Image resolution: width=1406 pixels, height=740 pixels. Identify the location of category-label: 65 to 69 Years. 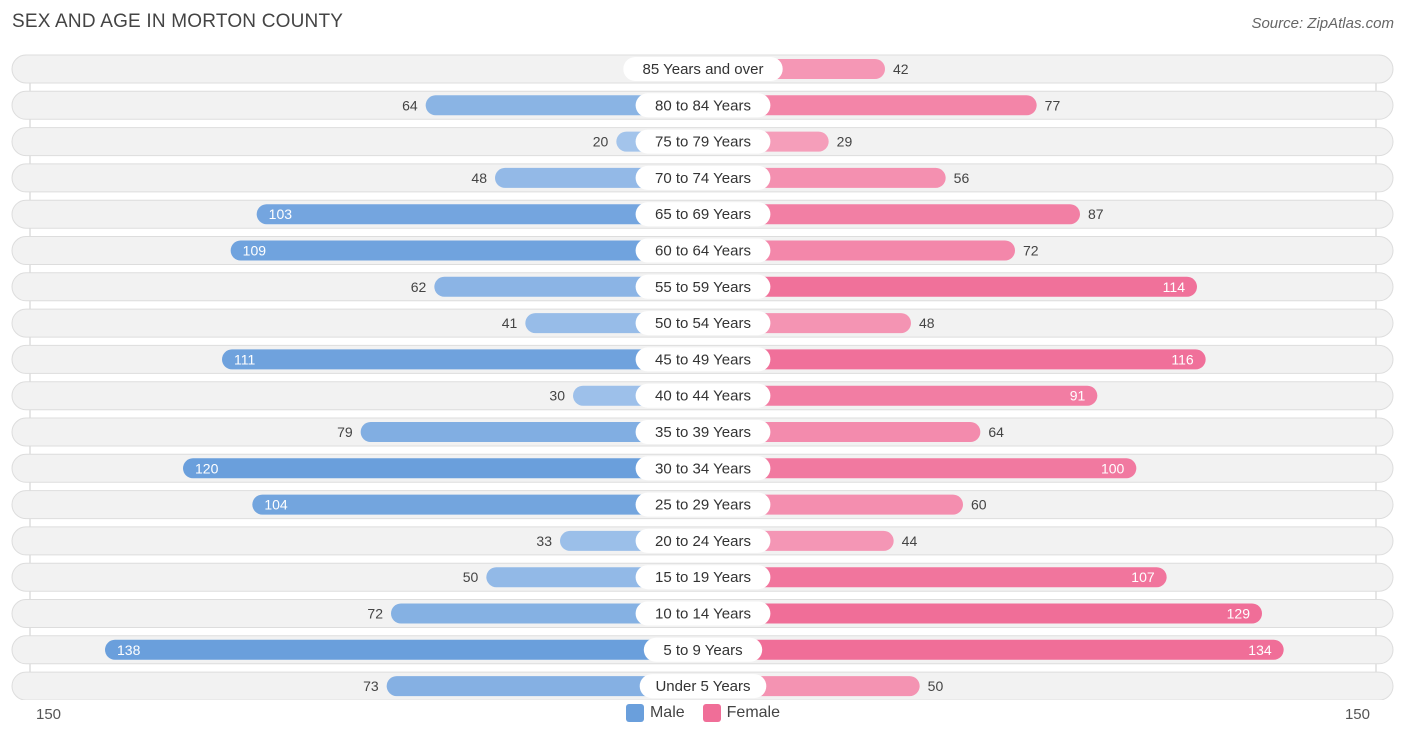
(703, 214).